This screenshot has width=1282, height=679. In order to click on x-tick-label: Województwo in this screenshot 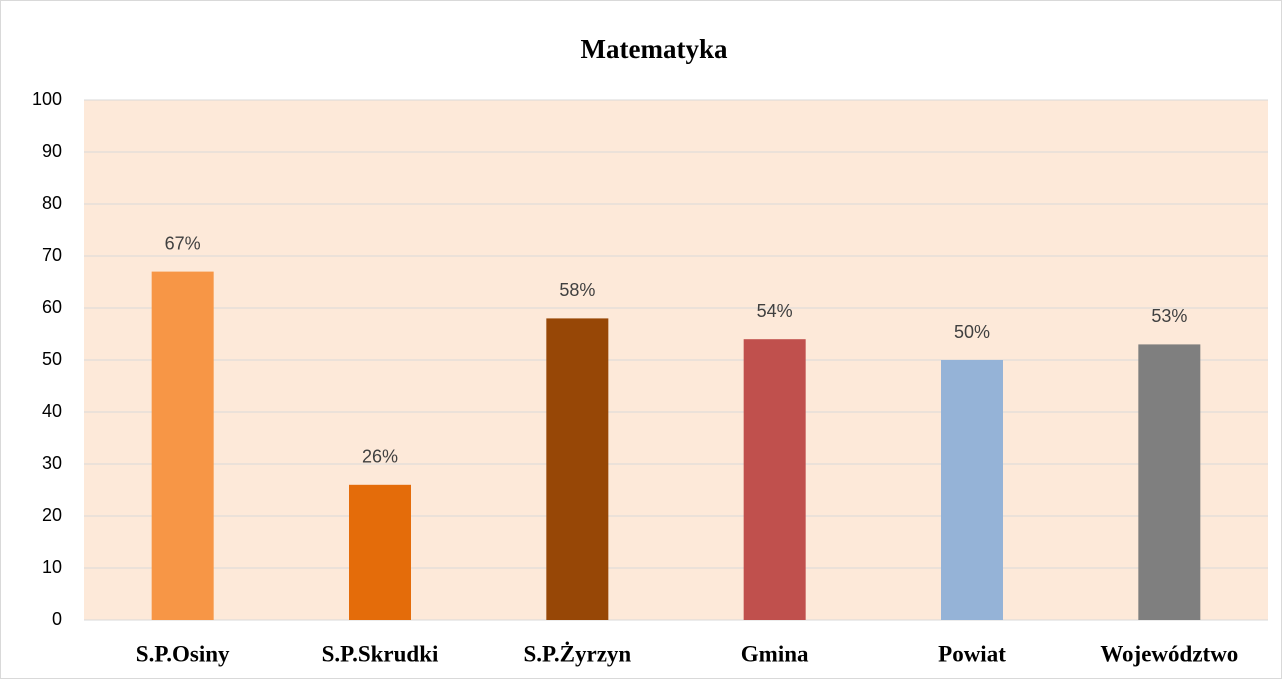, I will do `click(1169, 653)`.